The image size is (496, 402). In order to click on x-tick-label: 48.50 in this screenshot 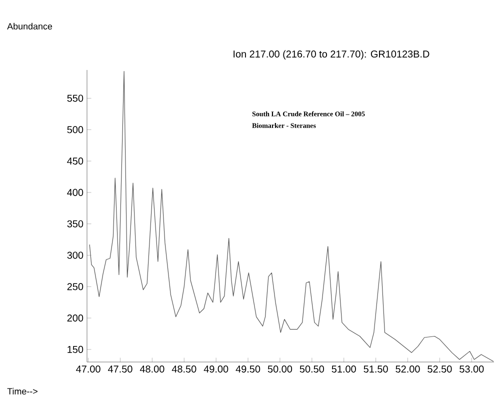, I will do `click(184, 369)`.